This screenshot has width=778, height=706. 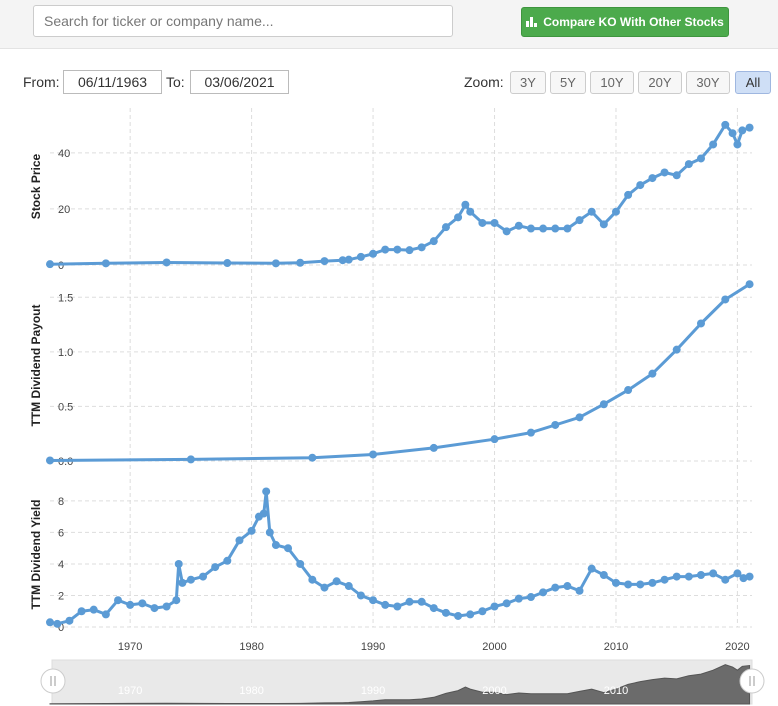 I want to click on y-tick-label: 2, so click(x=61, y=596).